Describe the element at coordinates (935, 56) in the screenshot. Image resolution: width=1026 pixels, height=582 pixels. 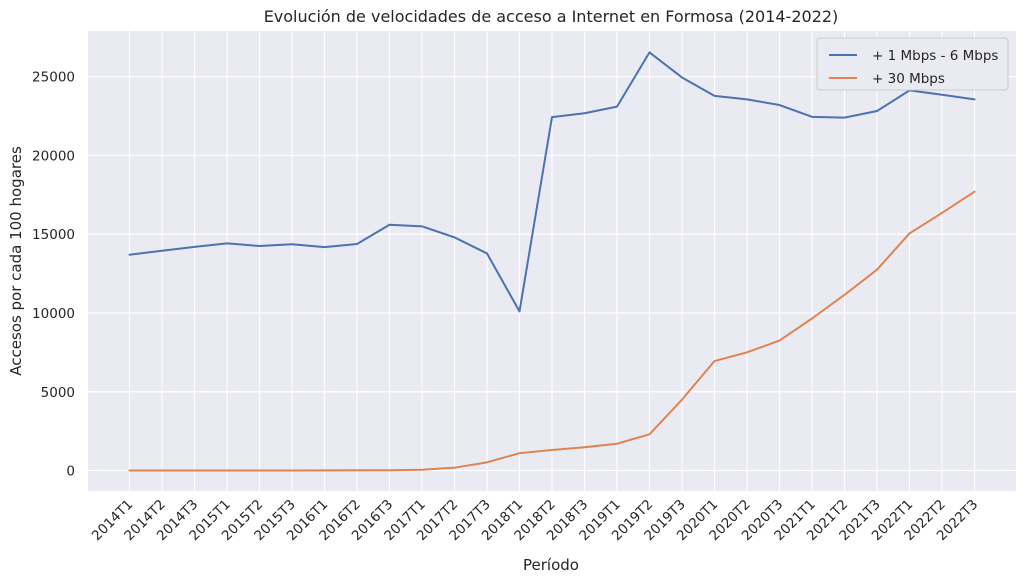
I see `legend-label: + 1 Mbps - 6 Mbps` at that location.